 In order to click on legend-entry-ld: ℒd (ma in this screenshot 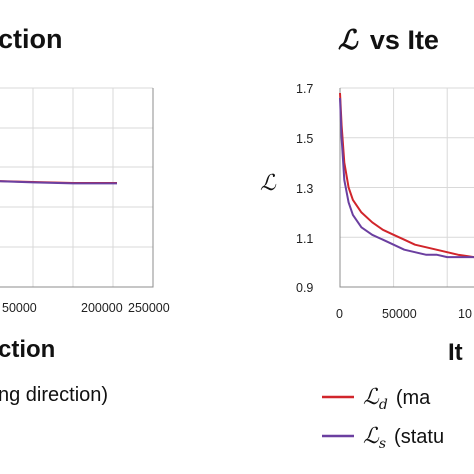, I will do `click(397, 399)`.